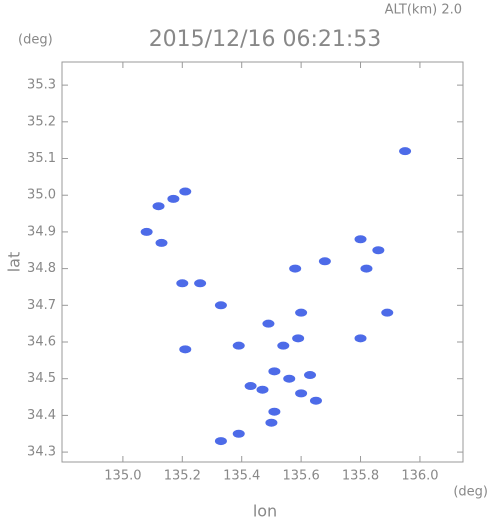 This screenshot has height=521, width=491. What do you see at coordinates (301, 476) in the screenshot?
I see `x-tick-label: 135.6` at bounding box center [301, 476].